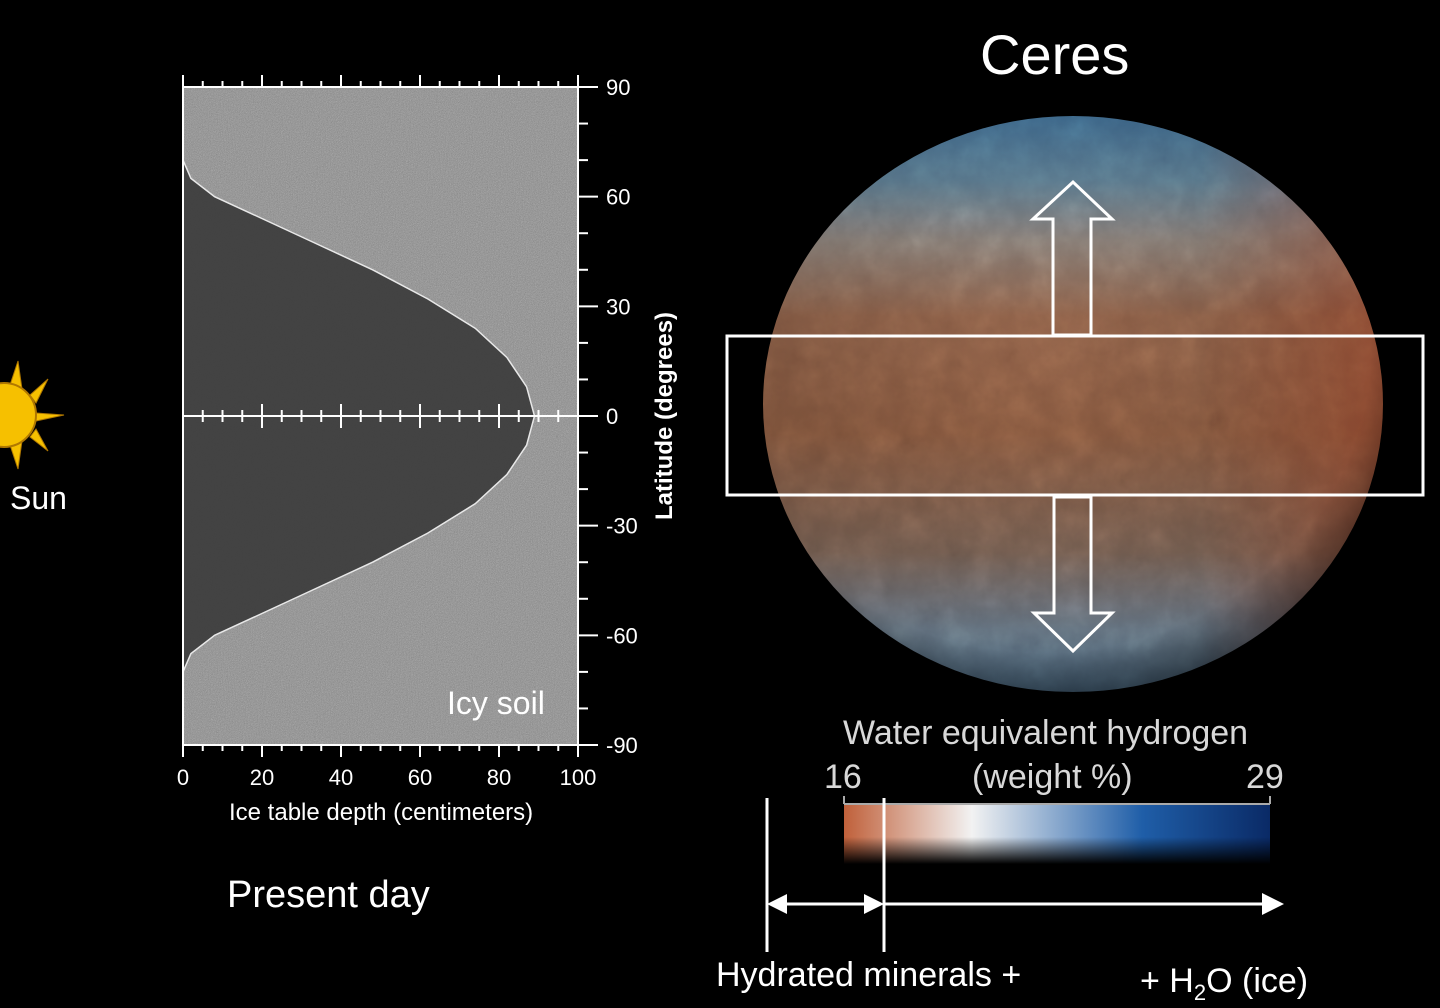 This screenshot has height=1008, width=1440. What do you see at coordinates (1265, 777) in the screenshot?
I see `colorbar-max-label: 29` at bounding box center [1265, 777].